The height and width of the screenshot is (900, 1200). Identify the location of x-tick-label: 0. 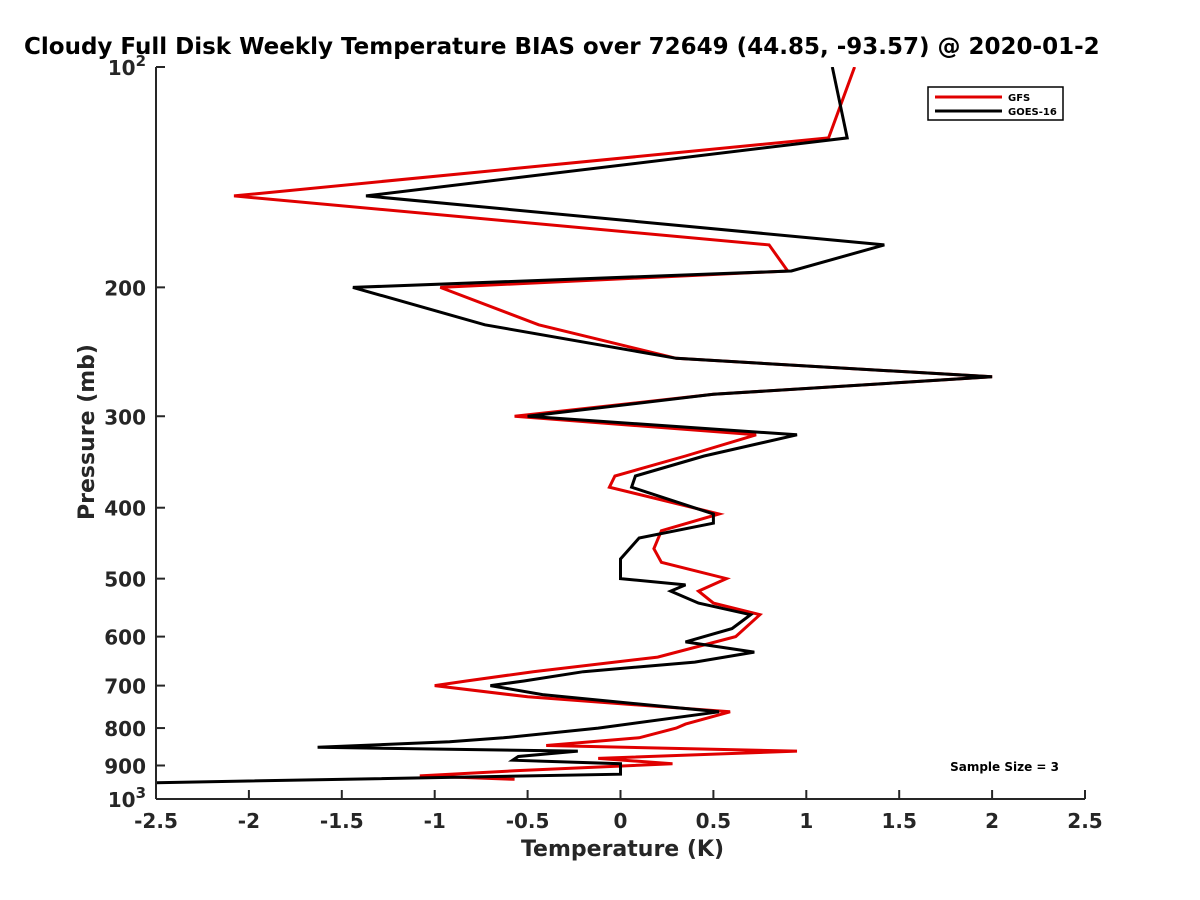
(621, 821).